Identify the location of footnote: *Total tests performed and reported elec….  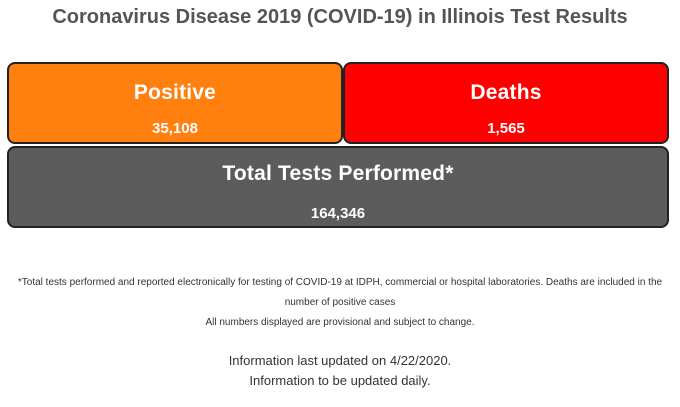
(340, 303).